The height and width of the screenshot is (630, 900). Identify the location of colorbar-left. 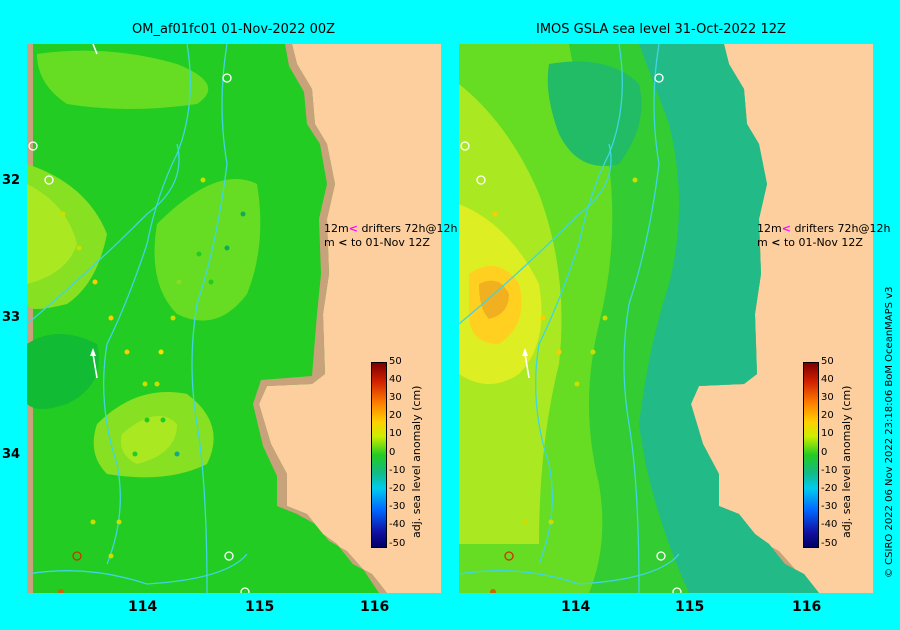
(379, 455).